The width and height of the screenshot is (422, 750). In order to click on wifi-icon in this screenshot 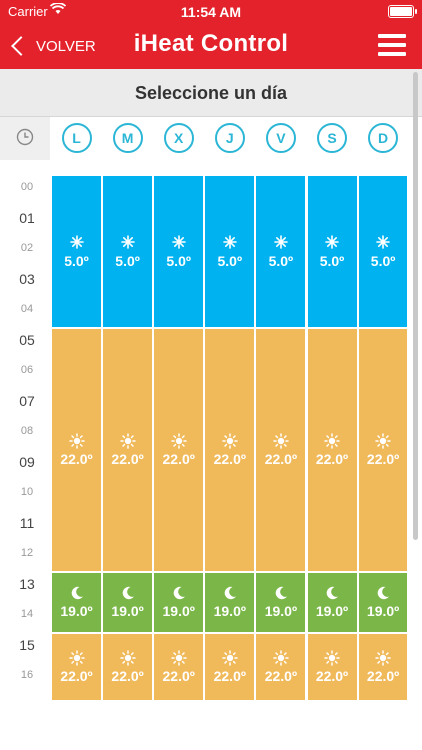, I will do `click(58, 10)`.